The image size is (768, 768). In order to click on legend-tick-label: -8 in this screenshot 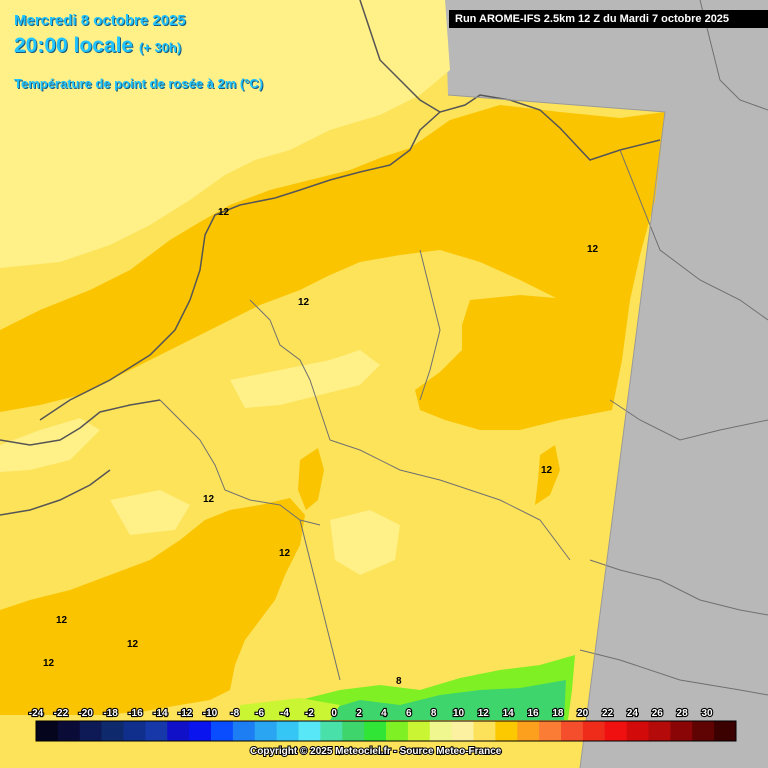, I will do `click(234, 713)`.